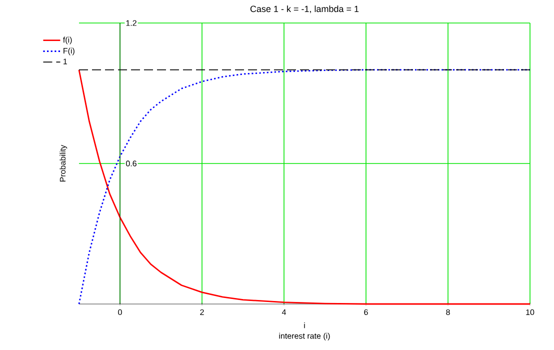 The image size is (554, 350). I want to click on x-tick-label: 4, so click(284, 312).